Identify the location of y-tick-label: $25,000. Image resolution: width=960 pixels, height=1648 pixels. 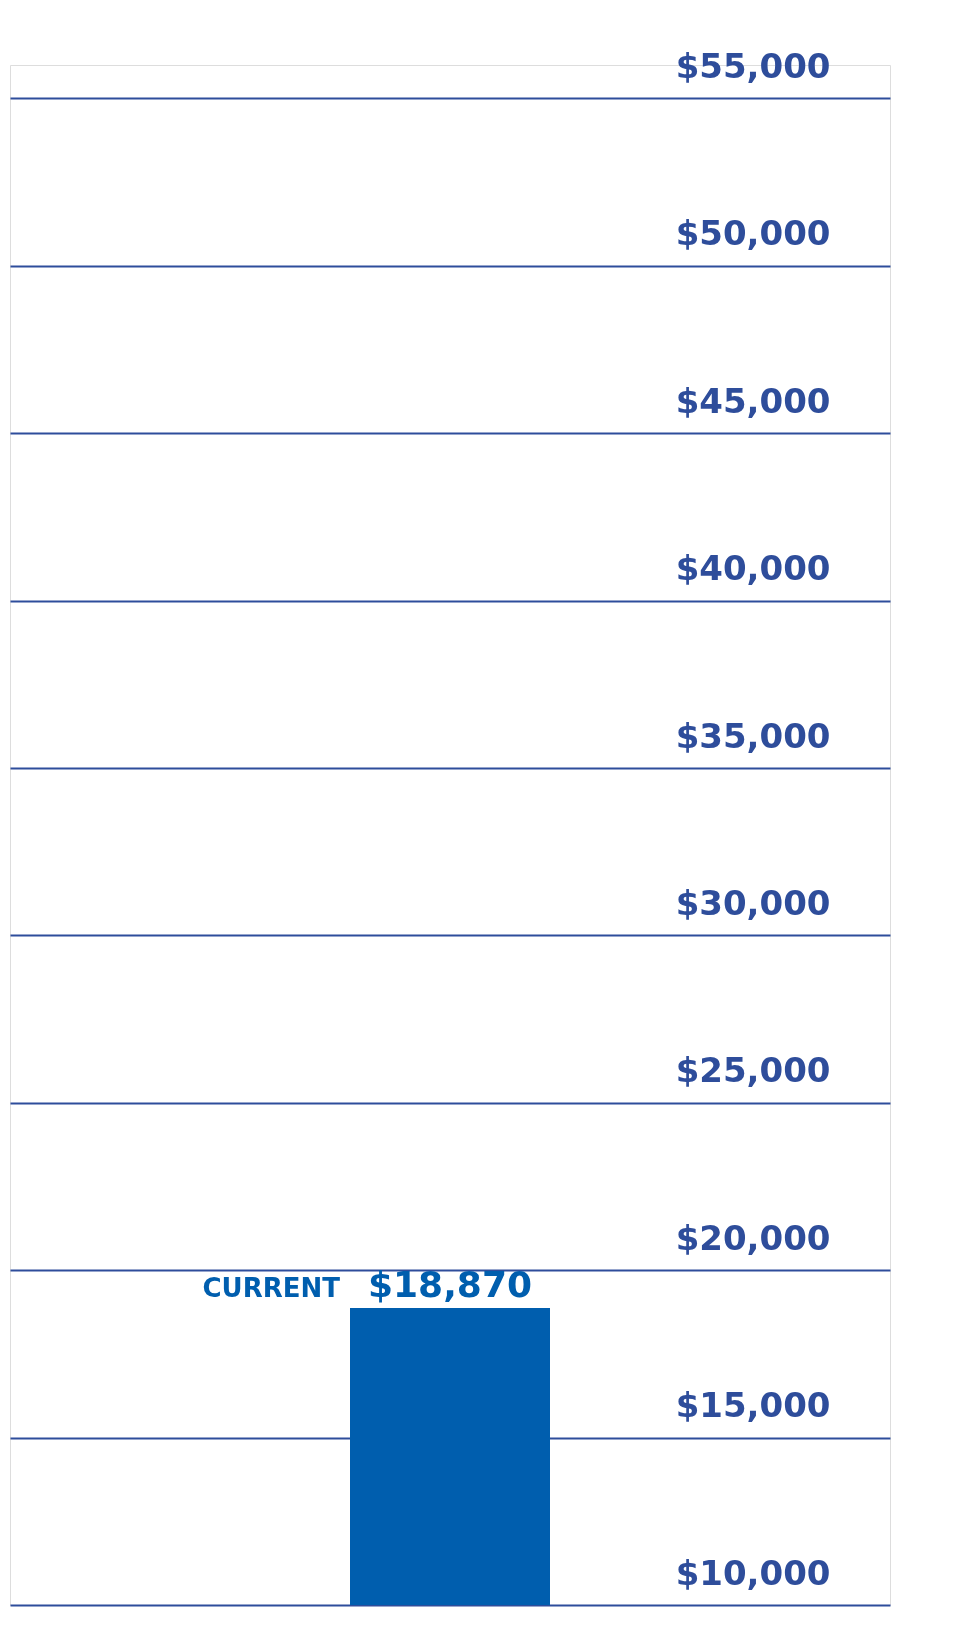
(753, 1070).